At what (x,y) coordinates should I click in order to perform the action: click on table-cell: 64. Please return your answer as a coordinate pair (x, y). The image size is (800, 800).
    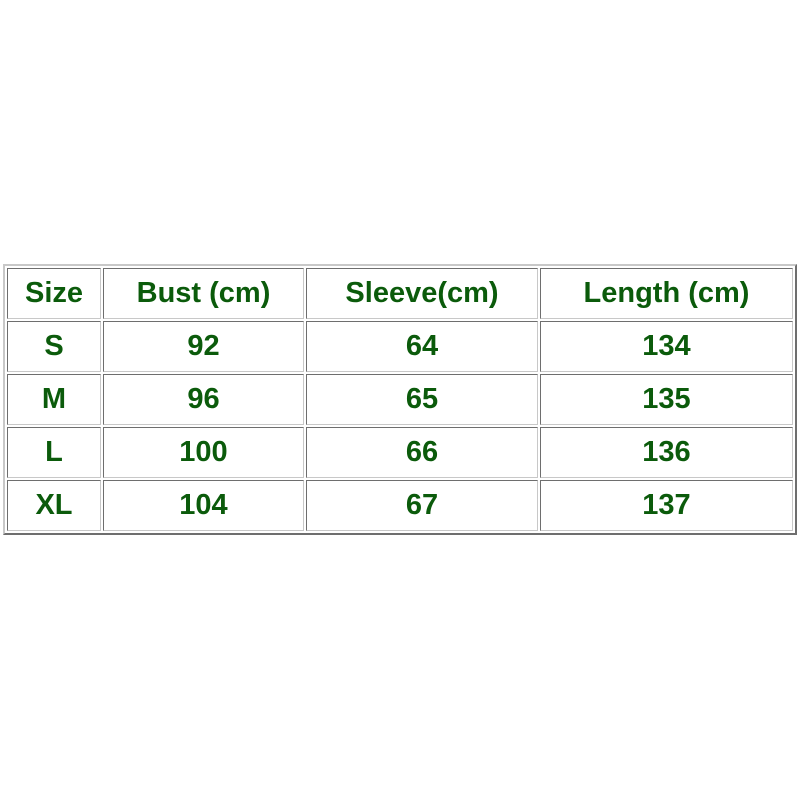
    Looking at the image, I should click on (422, 346).